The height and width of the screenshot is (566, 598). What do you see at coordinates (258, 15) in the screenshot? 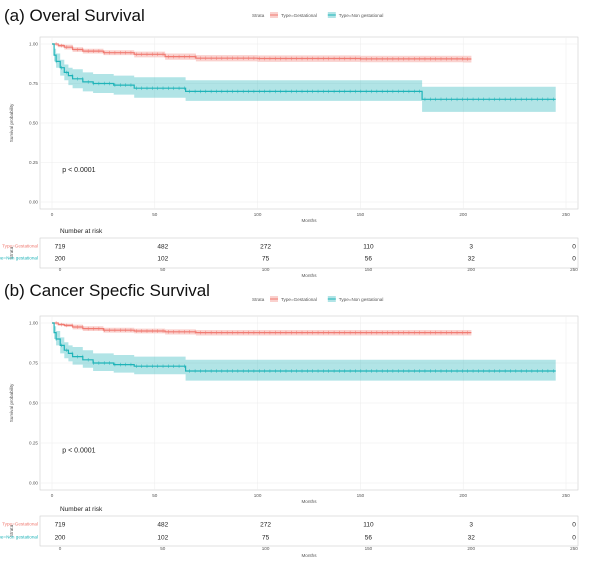
I see `legend-title: Strata` at bounding box center [258, 15].